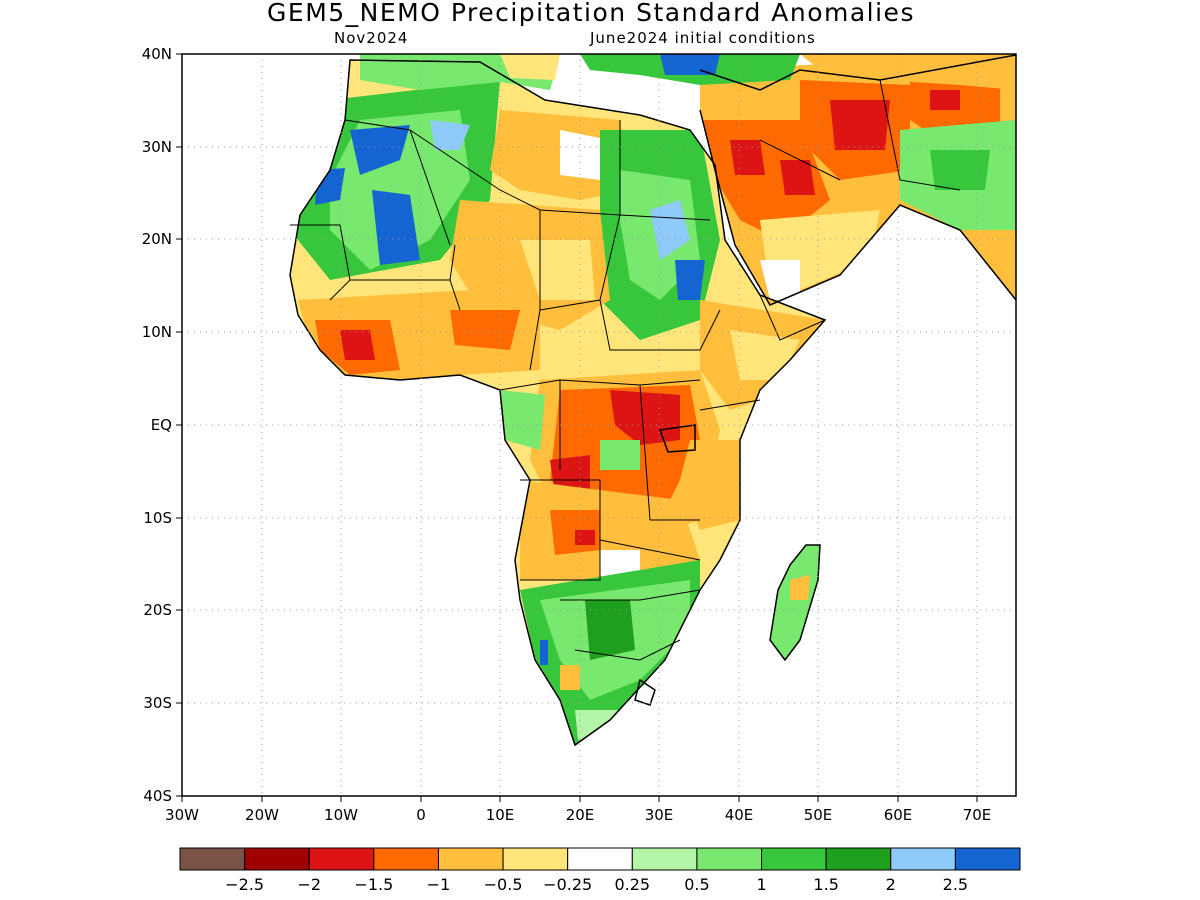 The height and width of the screenshot is (900, 1200). What do you see at coordinates (244, 884) in the screenshot?
I see `colorbar-label: −2.5` at bounding box center [244, 884].